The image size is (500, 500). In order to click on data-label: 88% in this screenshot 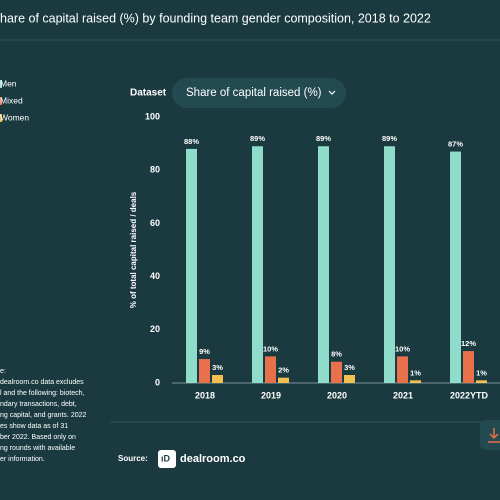, I will do `click(191, 141)`.